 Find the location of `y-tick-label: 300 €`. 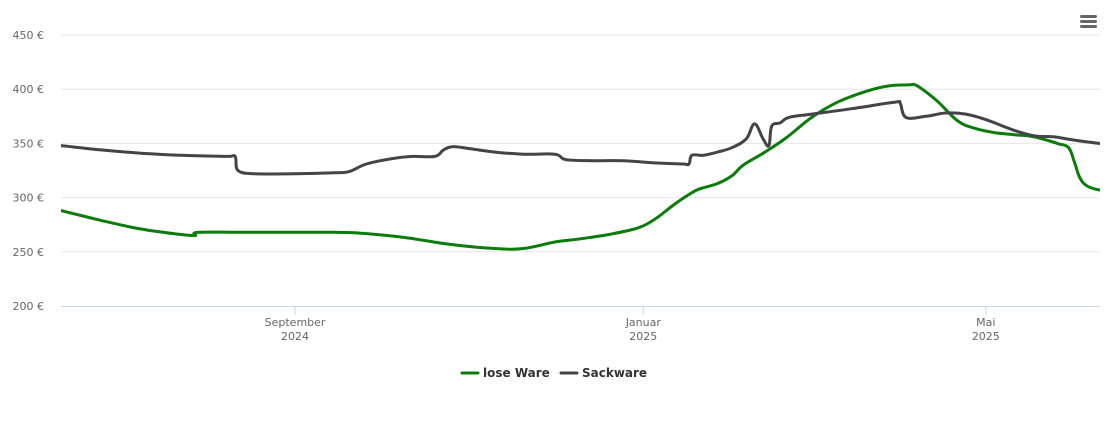

y-tick-label: 300 € is located at coordinates (29, 198).